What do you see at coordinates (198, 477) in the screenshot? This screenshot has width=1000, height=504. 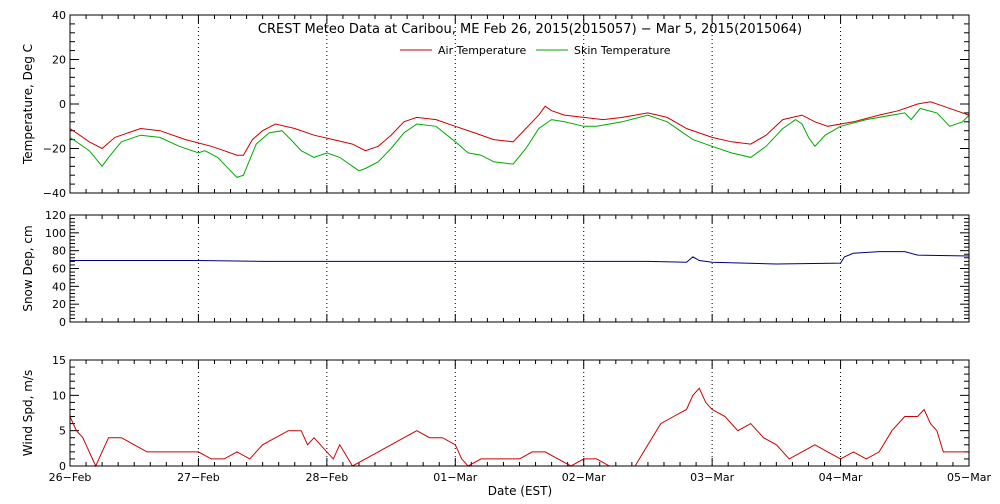 I see `x-tick-label: 27−Feb` at bounding box center [198, 477].